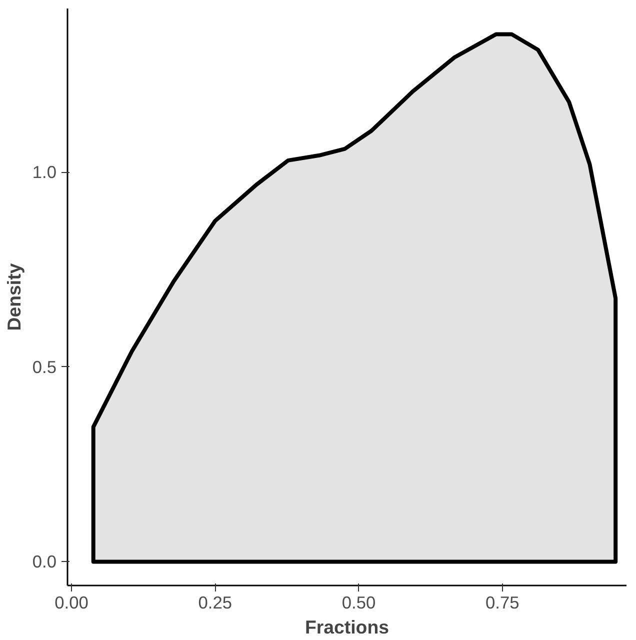 The height and width of the screenshot is (640, 636). Describe the element at coordinates (347, 627) in the screenshot. I see `x-axis-title: Fractions` at that location.